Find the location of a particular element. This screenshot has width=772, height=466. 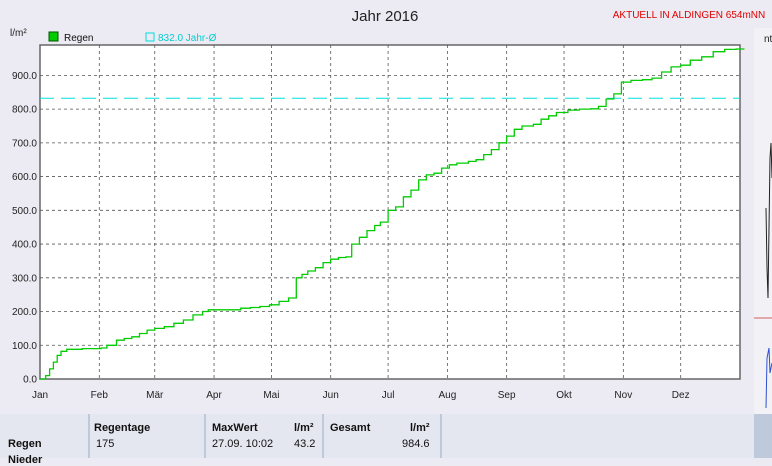

y-tick-label: 400.0 is located at coordinates (24, 245).